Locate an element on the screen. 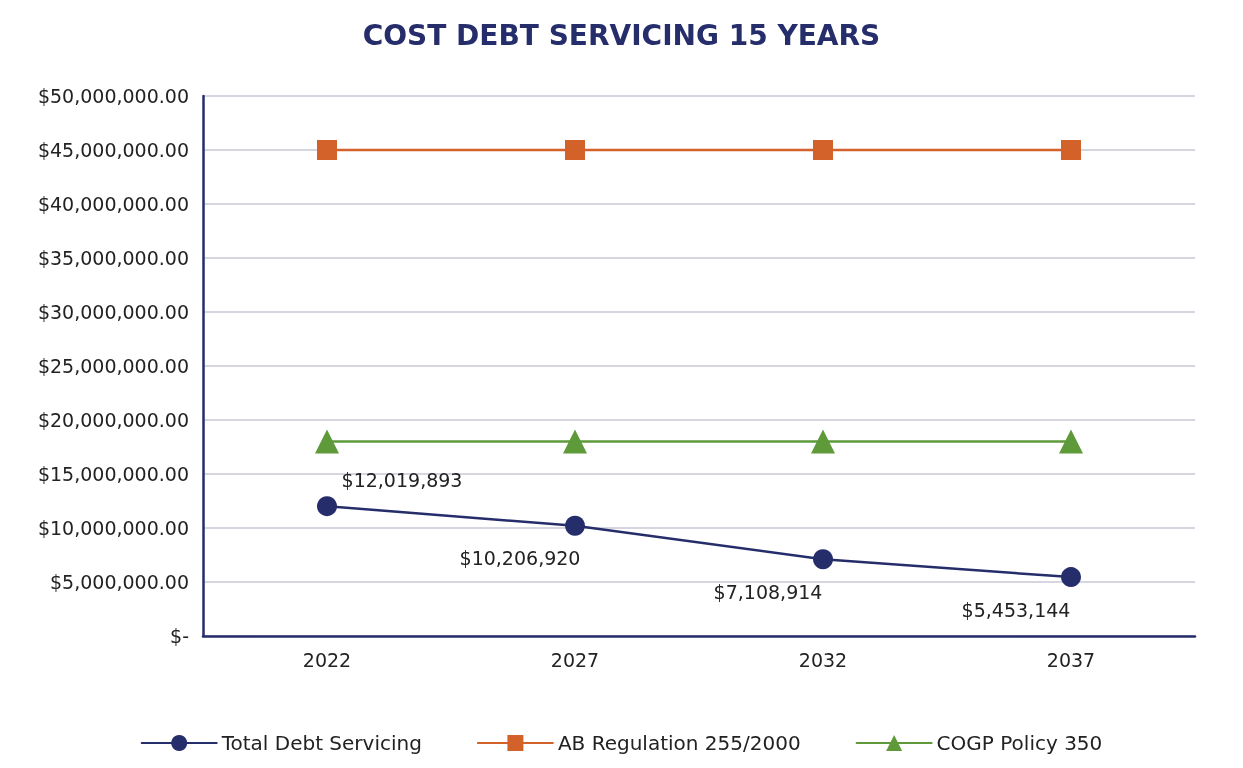 The image size is (1243, 768). y-tick-label: $10,000,000.00 is located at coordinates (113, 528).